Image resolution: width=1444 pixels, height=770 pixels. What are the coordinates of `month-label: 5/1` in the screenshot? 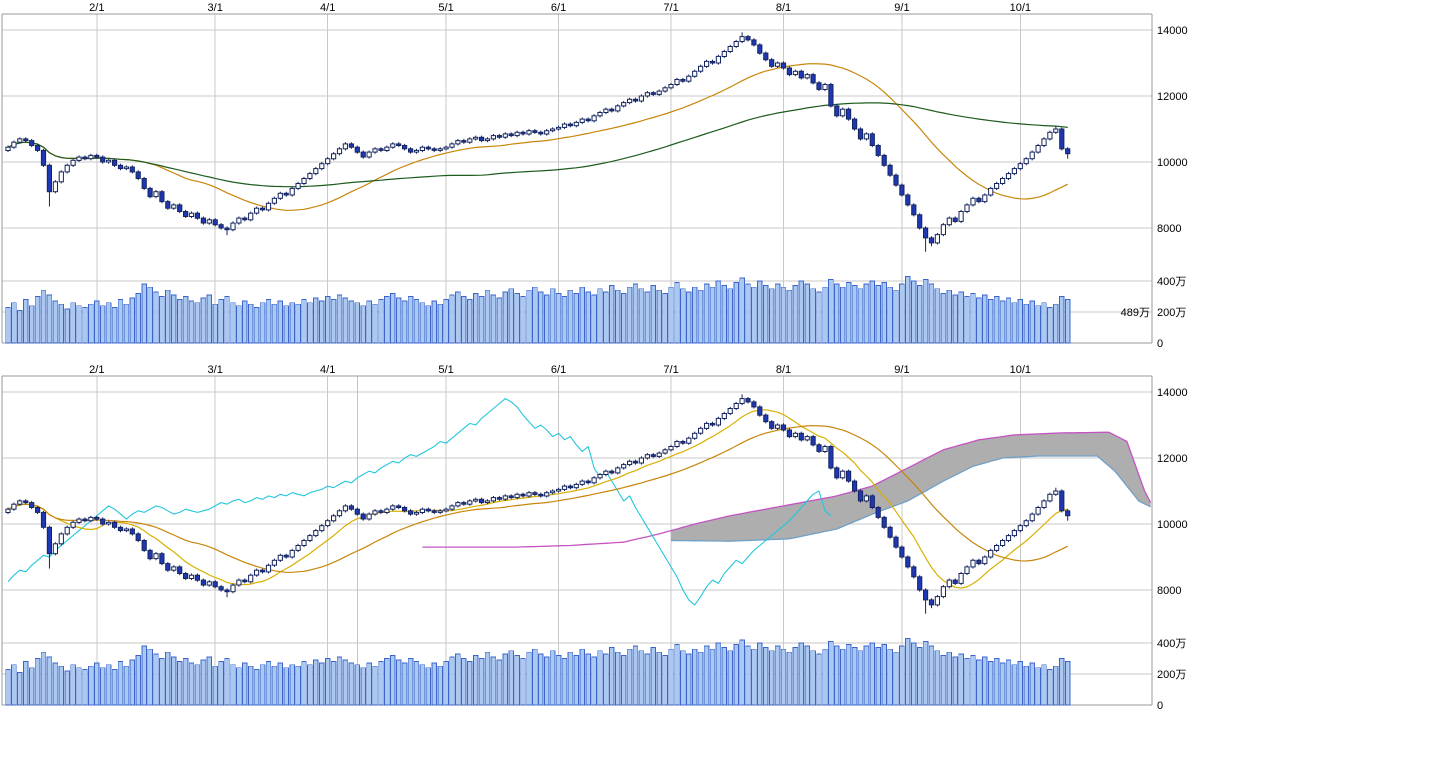 It's located at (445, 8).